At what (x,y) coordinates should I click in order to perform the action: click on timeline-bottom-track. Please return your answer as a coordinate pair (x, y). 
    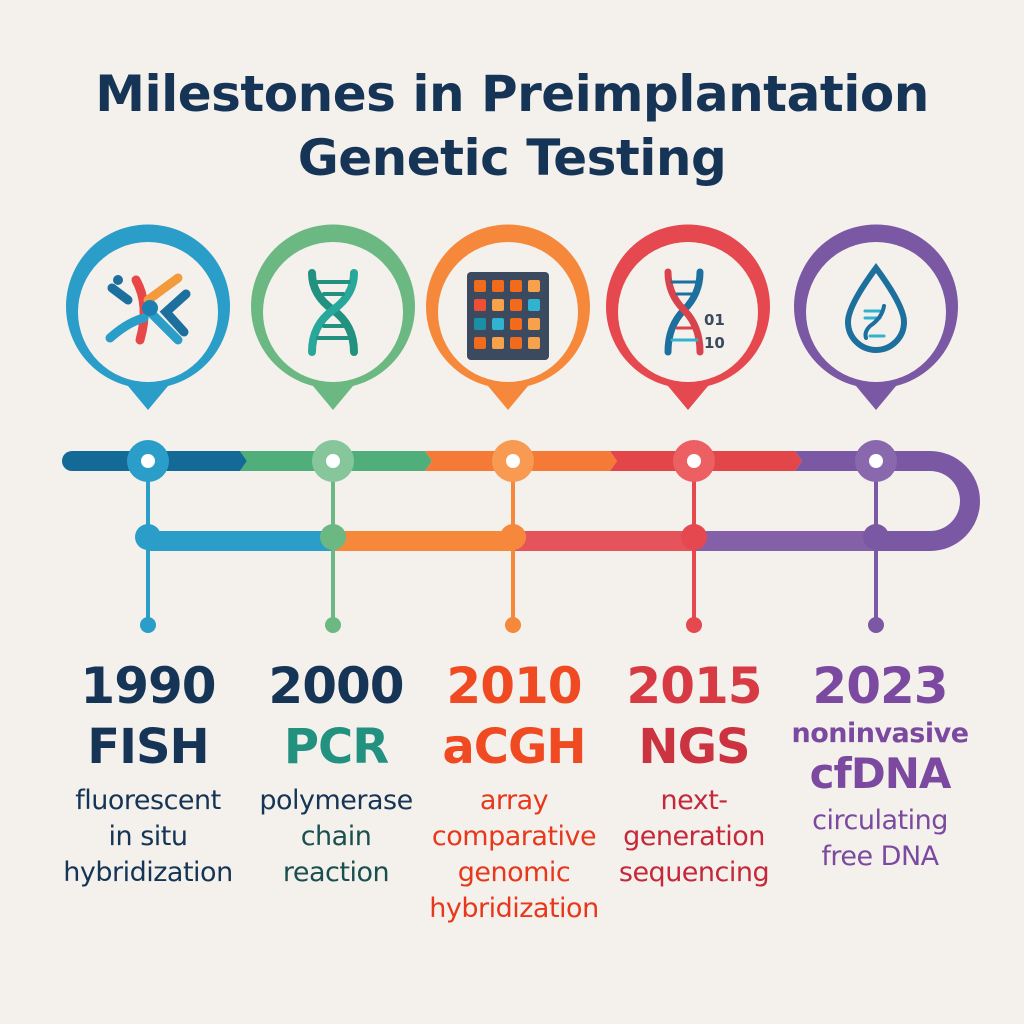
    Looking at the image, I should click on (512, 541).